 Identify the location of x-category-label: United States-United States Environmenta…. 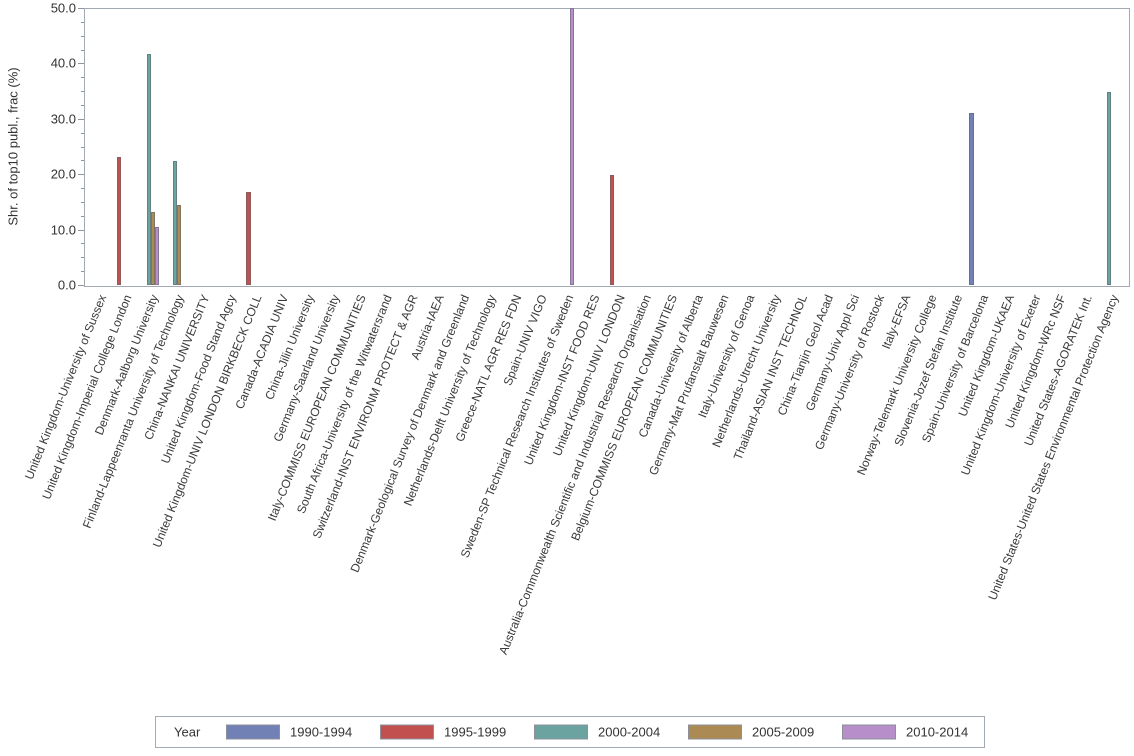
(1053, 447).